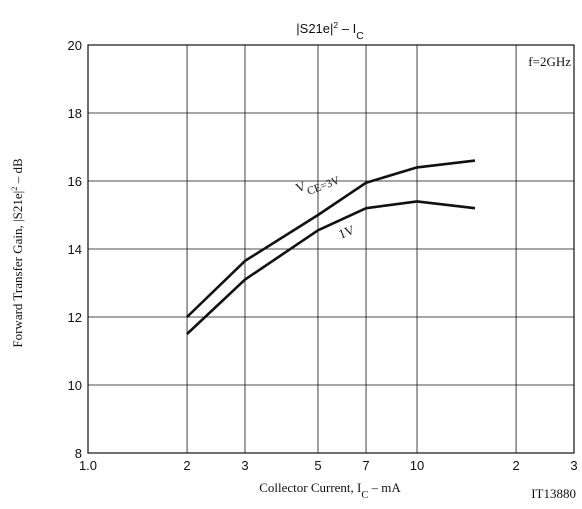 Image resolution: width=582 pixels, height=509 pixels. Describe the element at coordinates (365, 465) in the screenshot. I see `x-tick-label: 7` at that location.